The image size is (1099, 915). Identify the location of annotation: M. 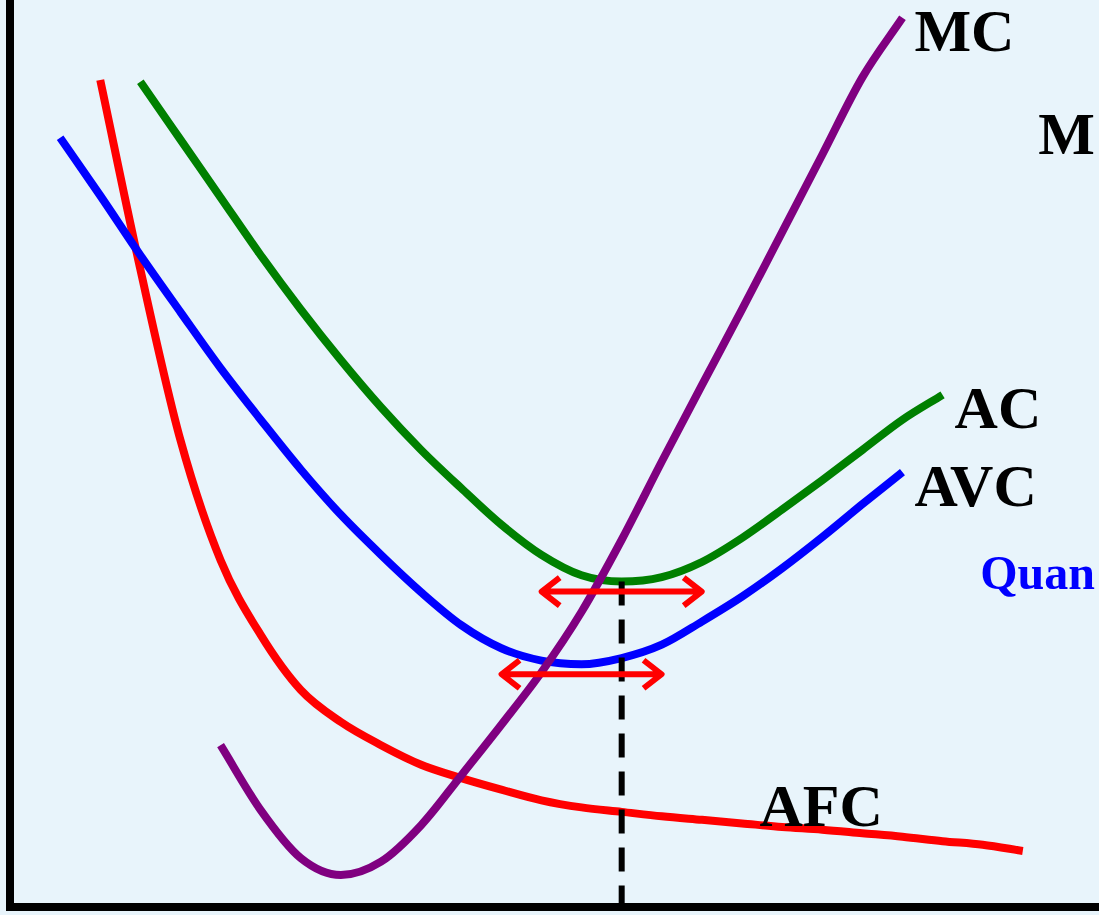
(1066, 134).